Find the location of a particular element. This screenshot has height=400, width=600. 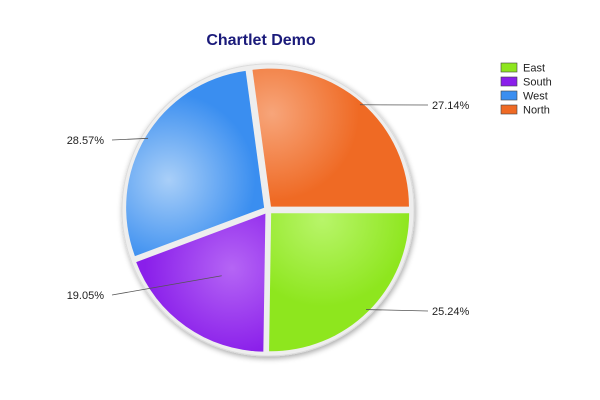

slice-label-north: 27.14% is located at coordinates (451, 106).